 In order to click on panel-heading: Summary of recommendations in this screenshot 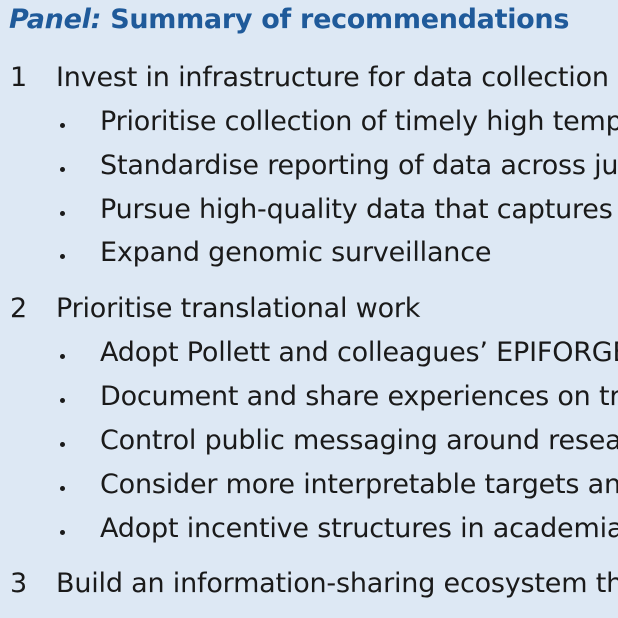, I will do `click(340, 19)`.